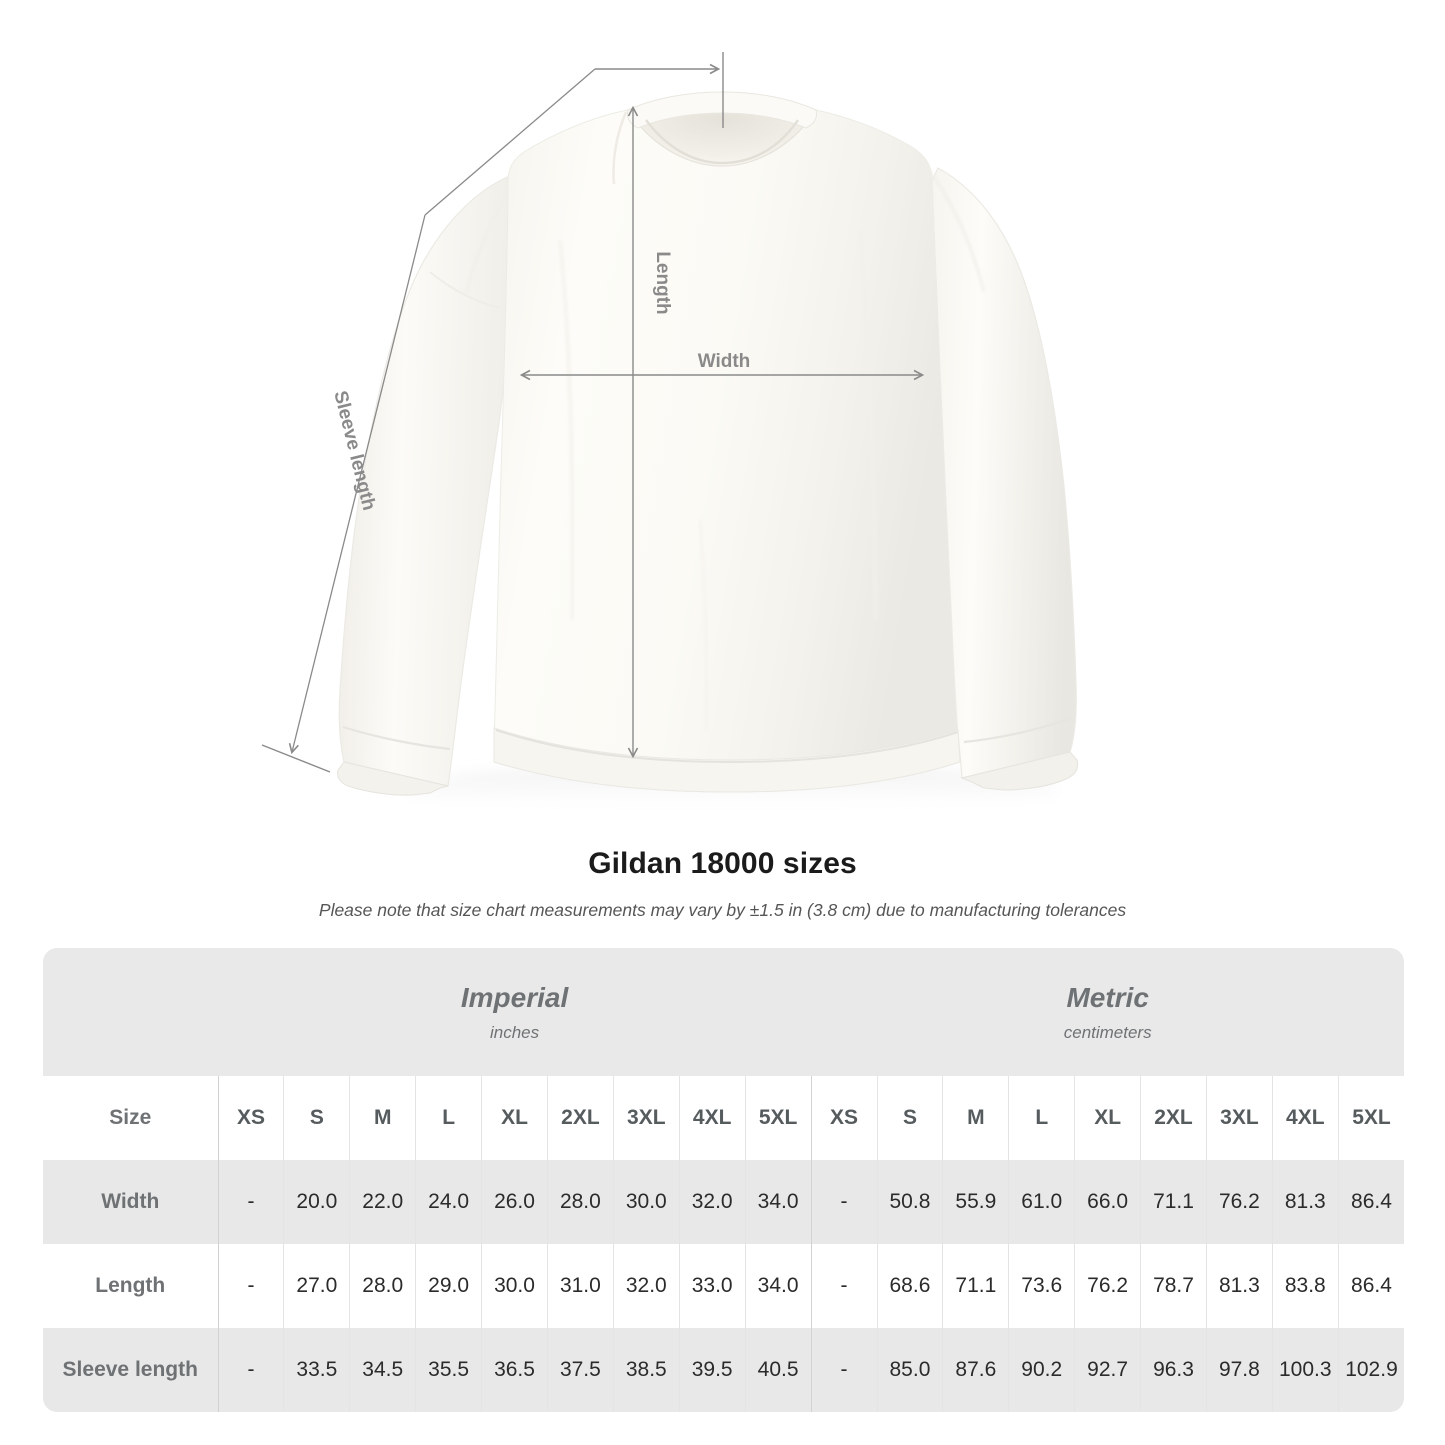 Image resolution: width=1445 pixels, height=1445 pixels. Describe the element at coordinates (1239, 1202) in the screenshot. I see `width-met-3xl: 76.2` at that location.